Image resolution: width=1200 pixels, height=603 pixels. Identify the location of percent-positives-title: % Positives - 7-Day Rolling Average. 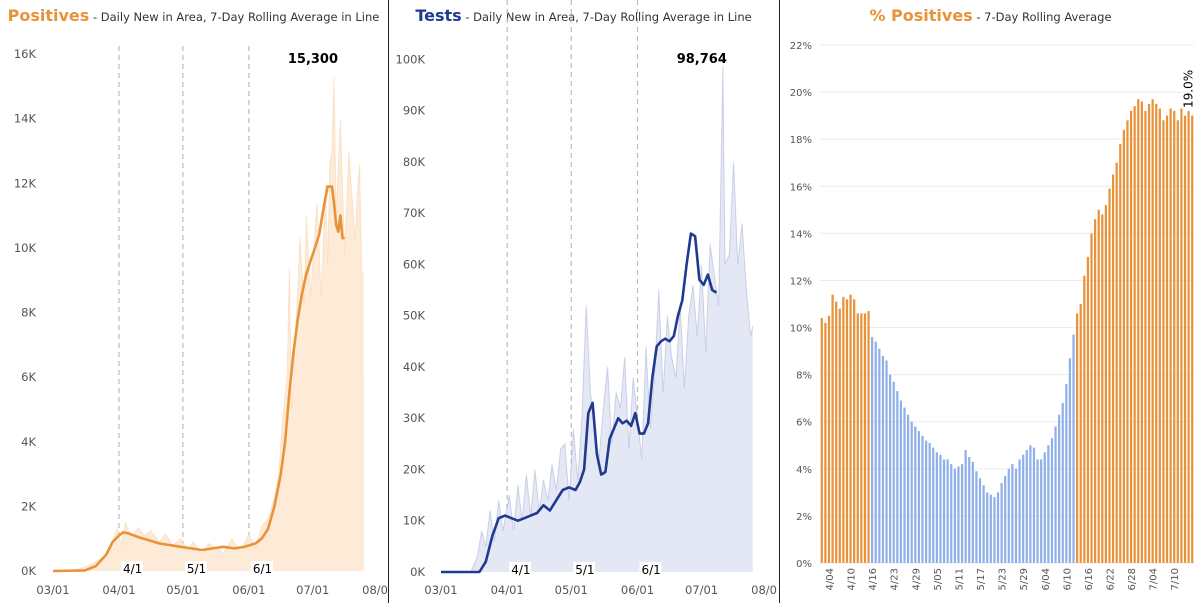
(990, 15).